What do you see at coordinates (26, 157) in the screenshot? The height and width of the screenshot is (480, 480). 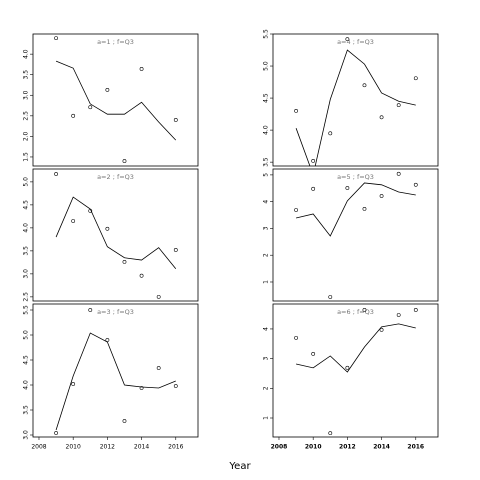 I see `y-tick-label: 1.5` at bounding box center [26, 157].